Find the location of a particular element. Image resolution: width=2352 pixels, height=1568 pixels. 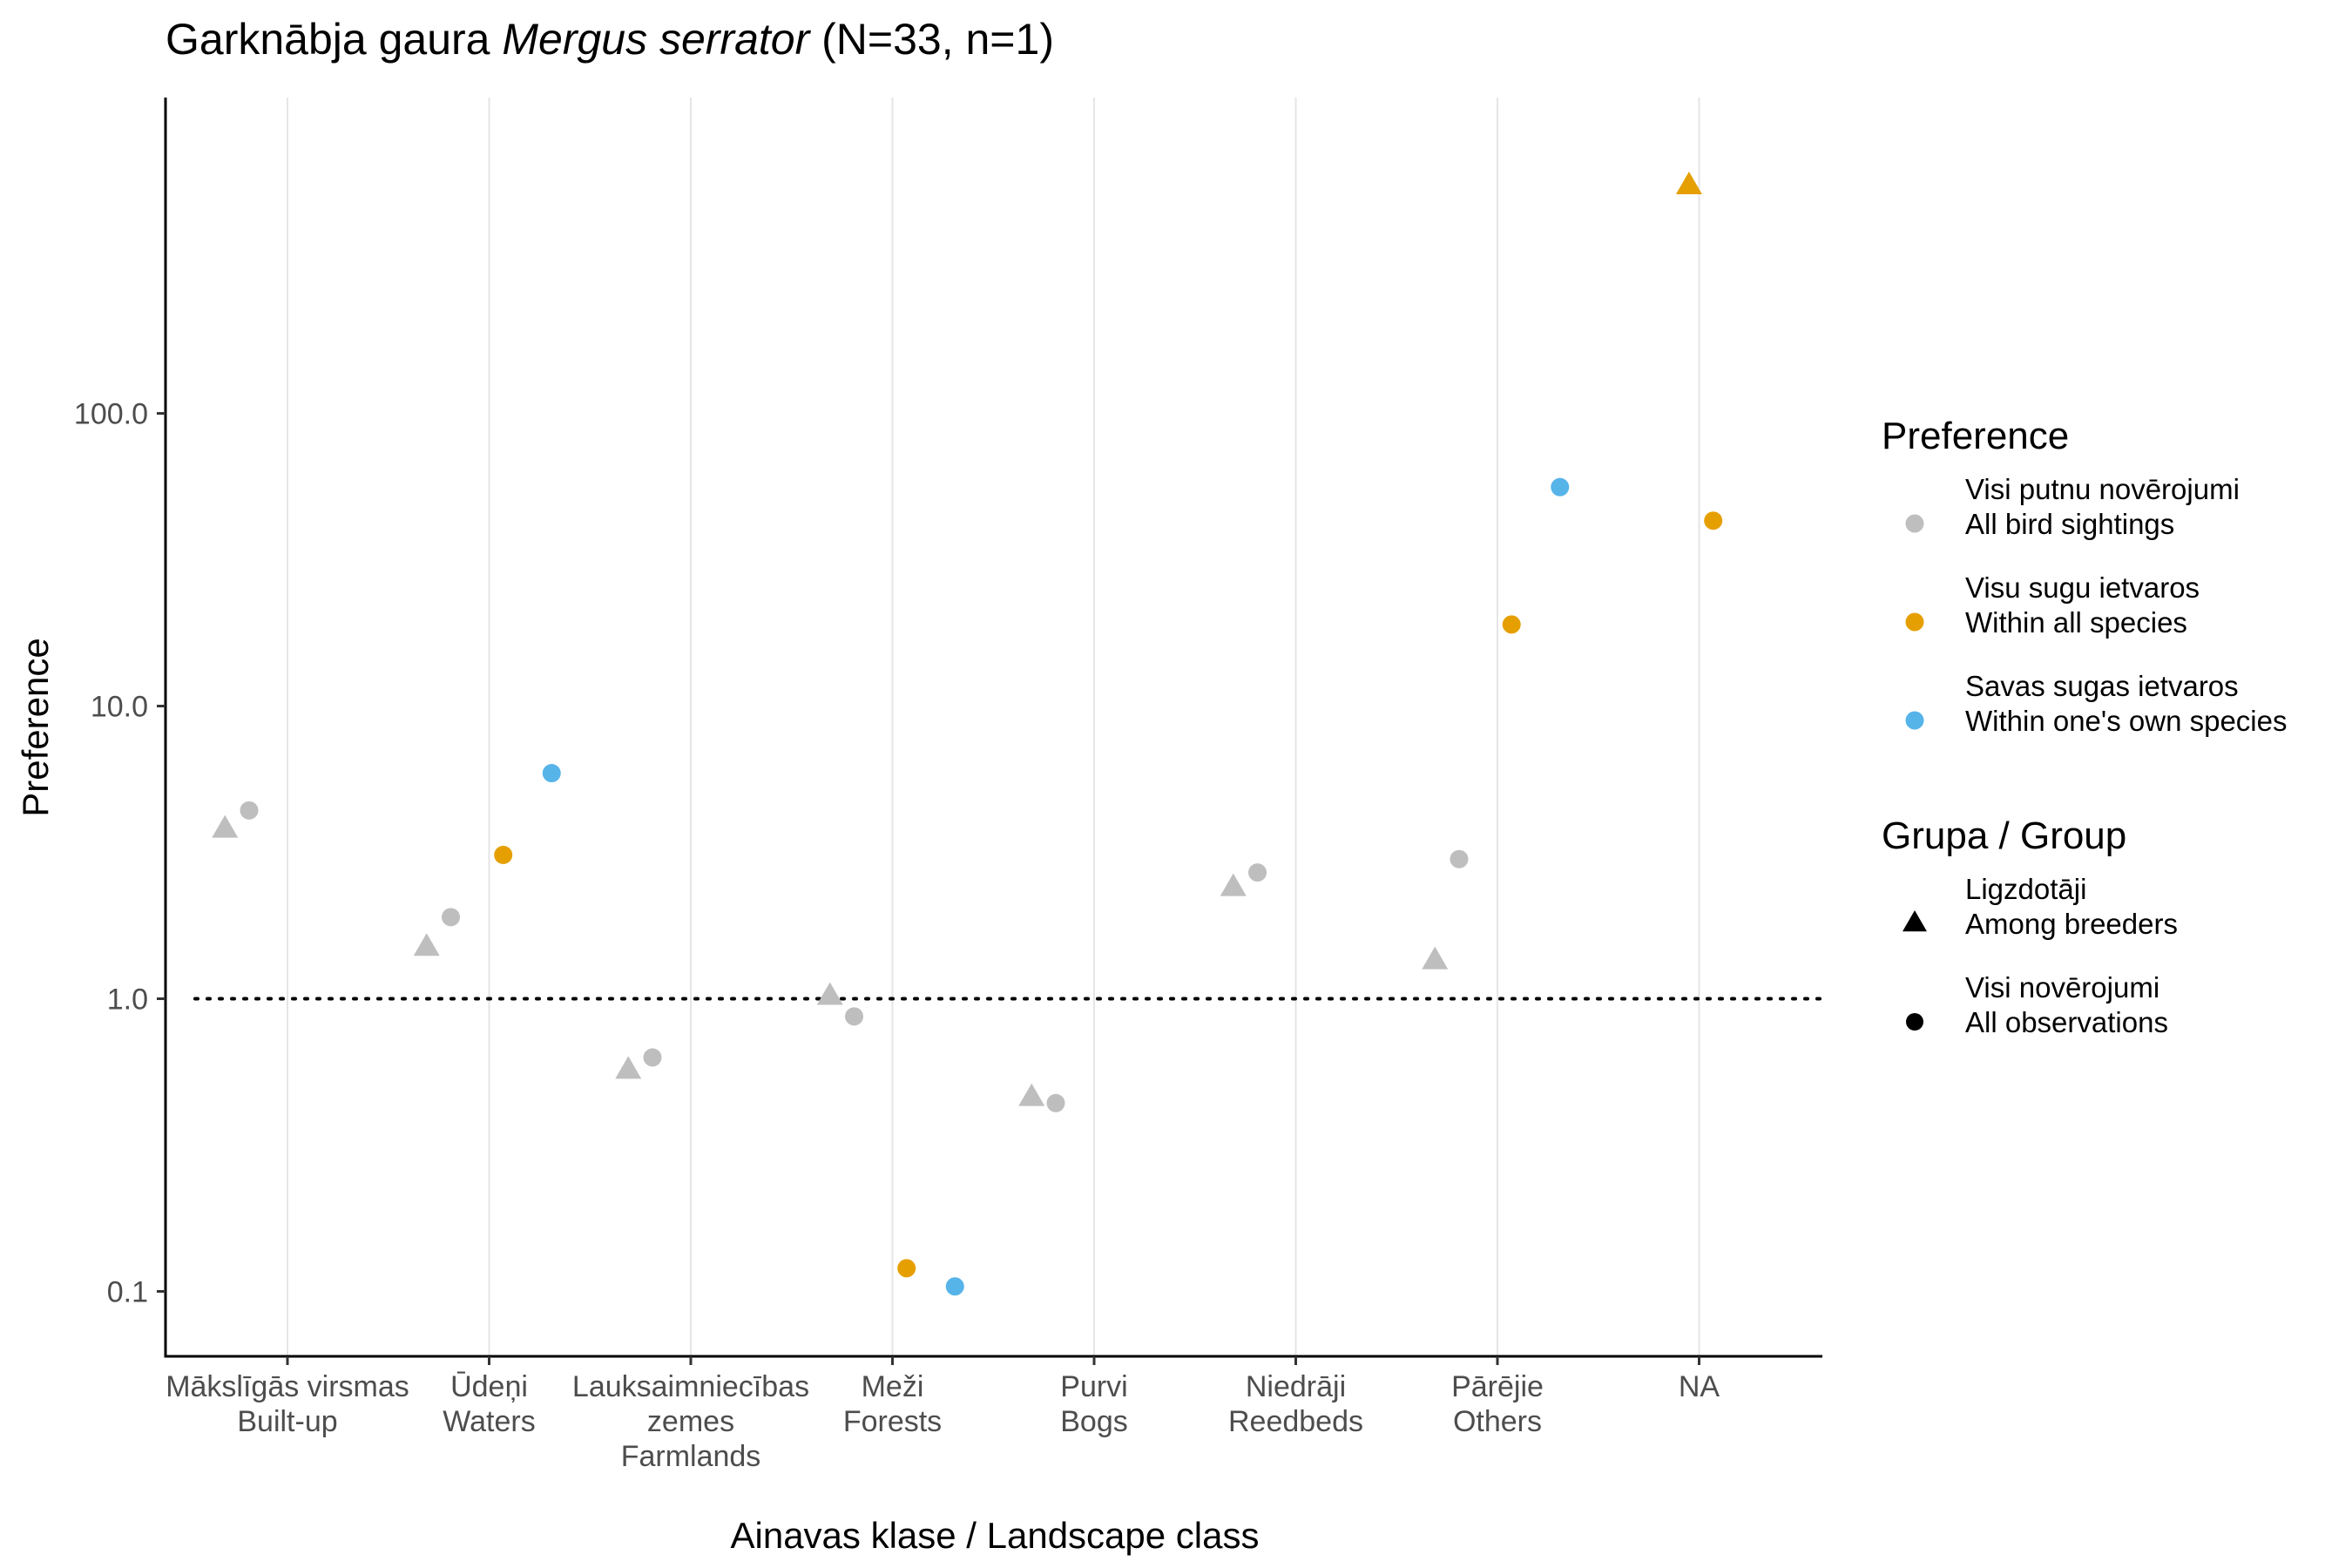

x-tick-label-2-line-1: zemes is located at coordinates (690, 1421).